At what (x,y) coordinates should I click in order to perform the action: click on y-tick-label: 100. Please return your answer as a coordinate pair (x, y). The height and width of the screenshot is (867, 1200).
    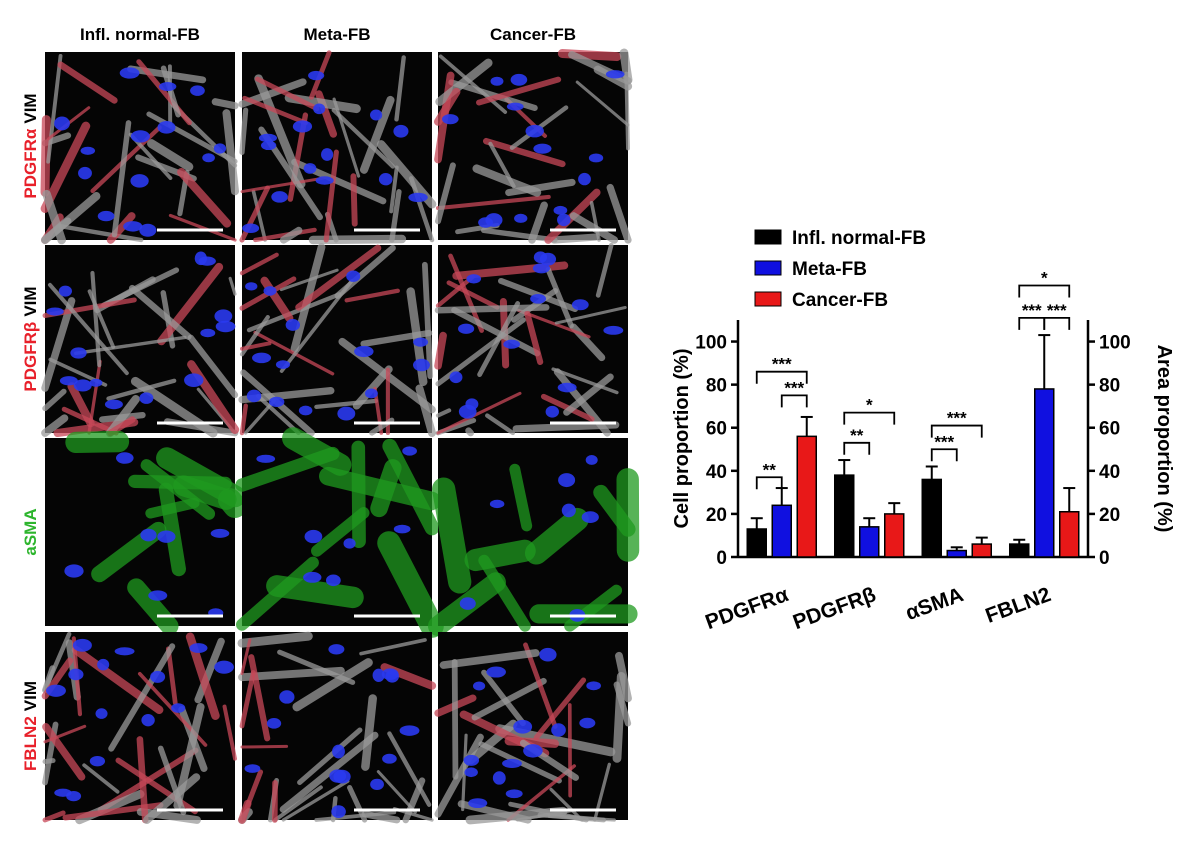
    Looking at the image, I should click on (711, 343).